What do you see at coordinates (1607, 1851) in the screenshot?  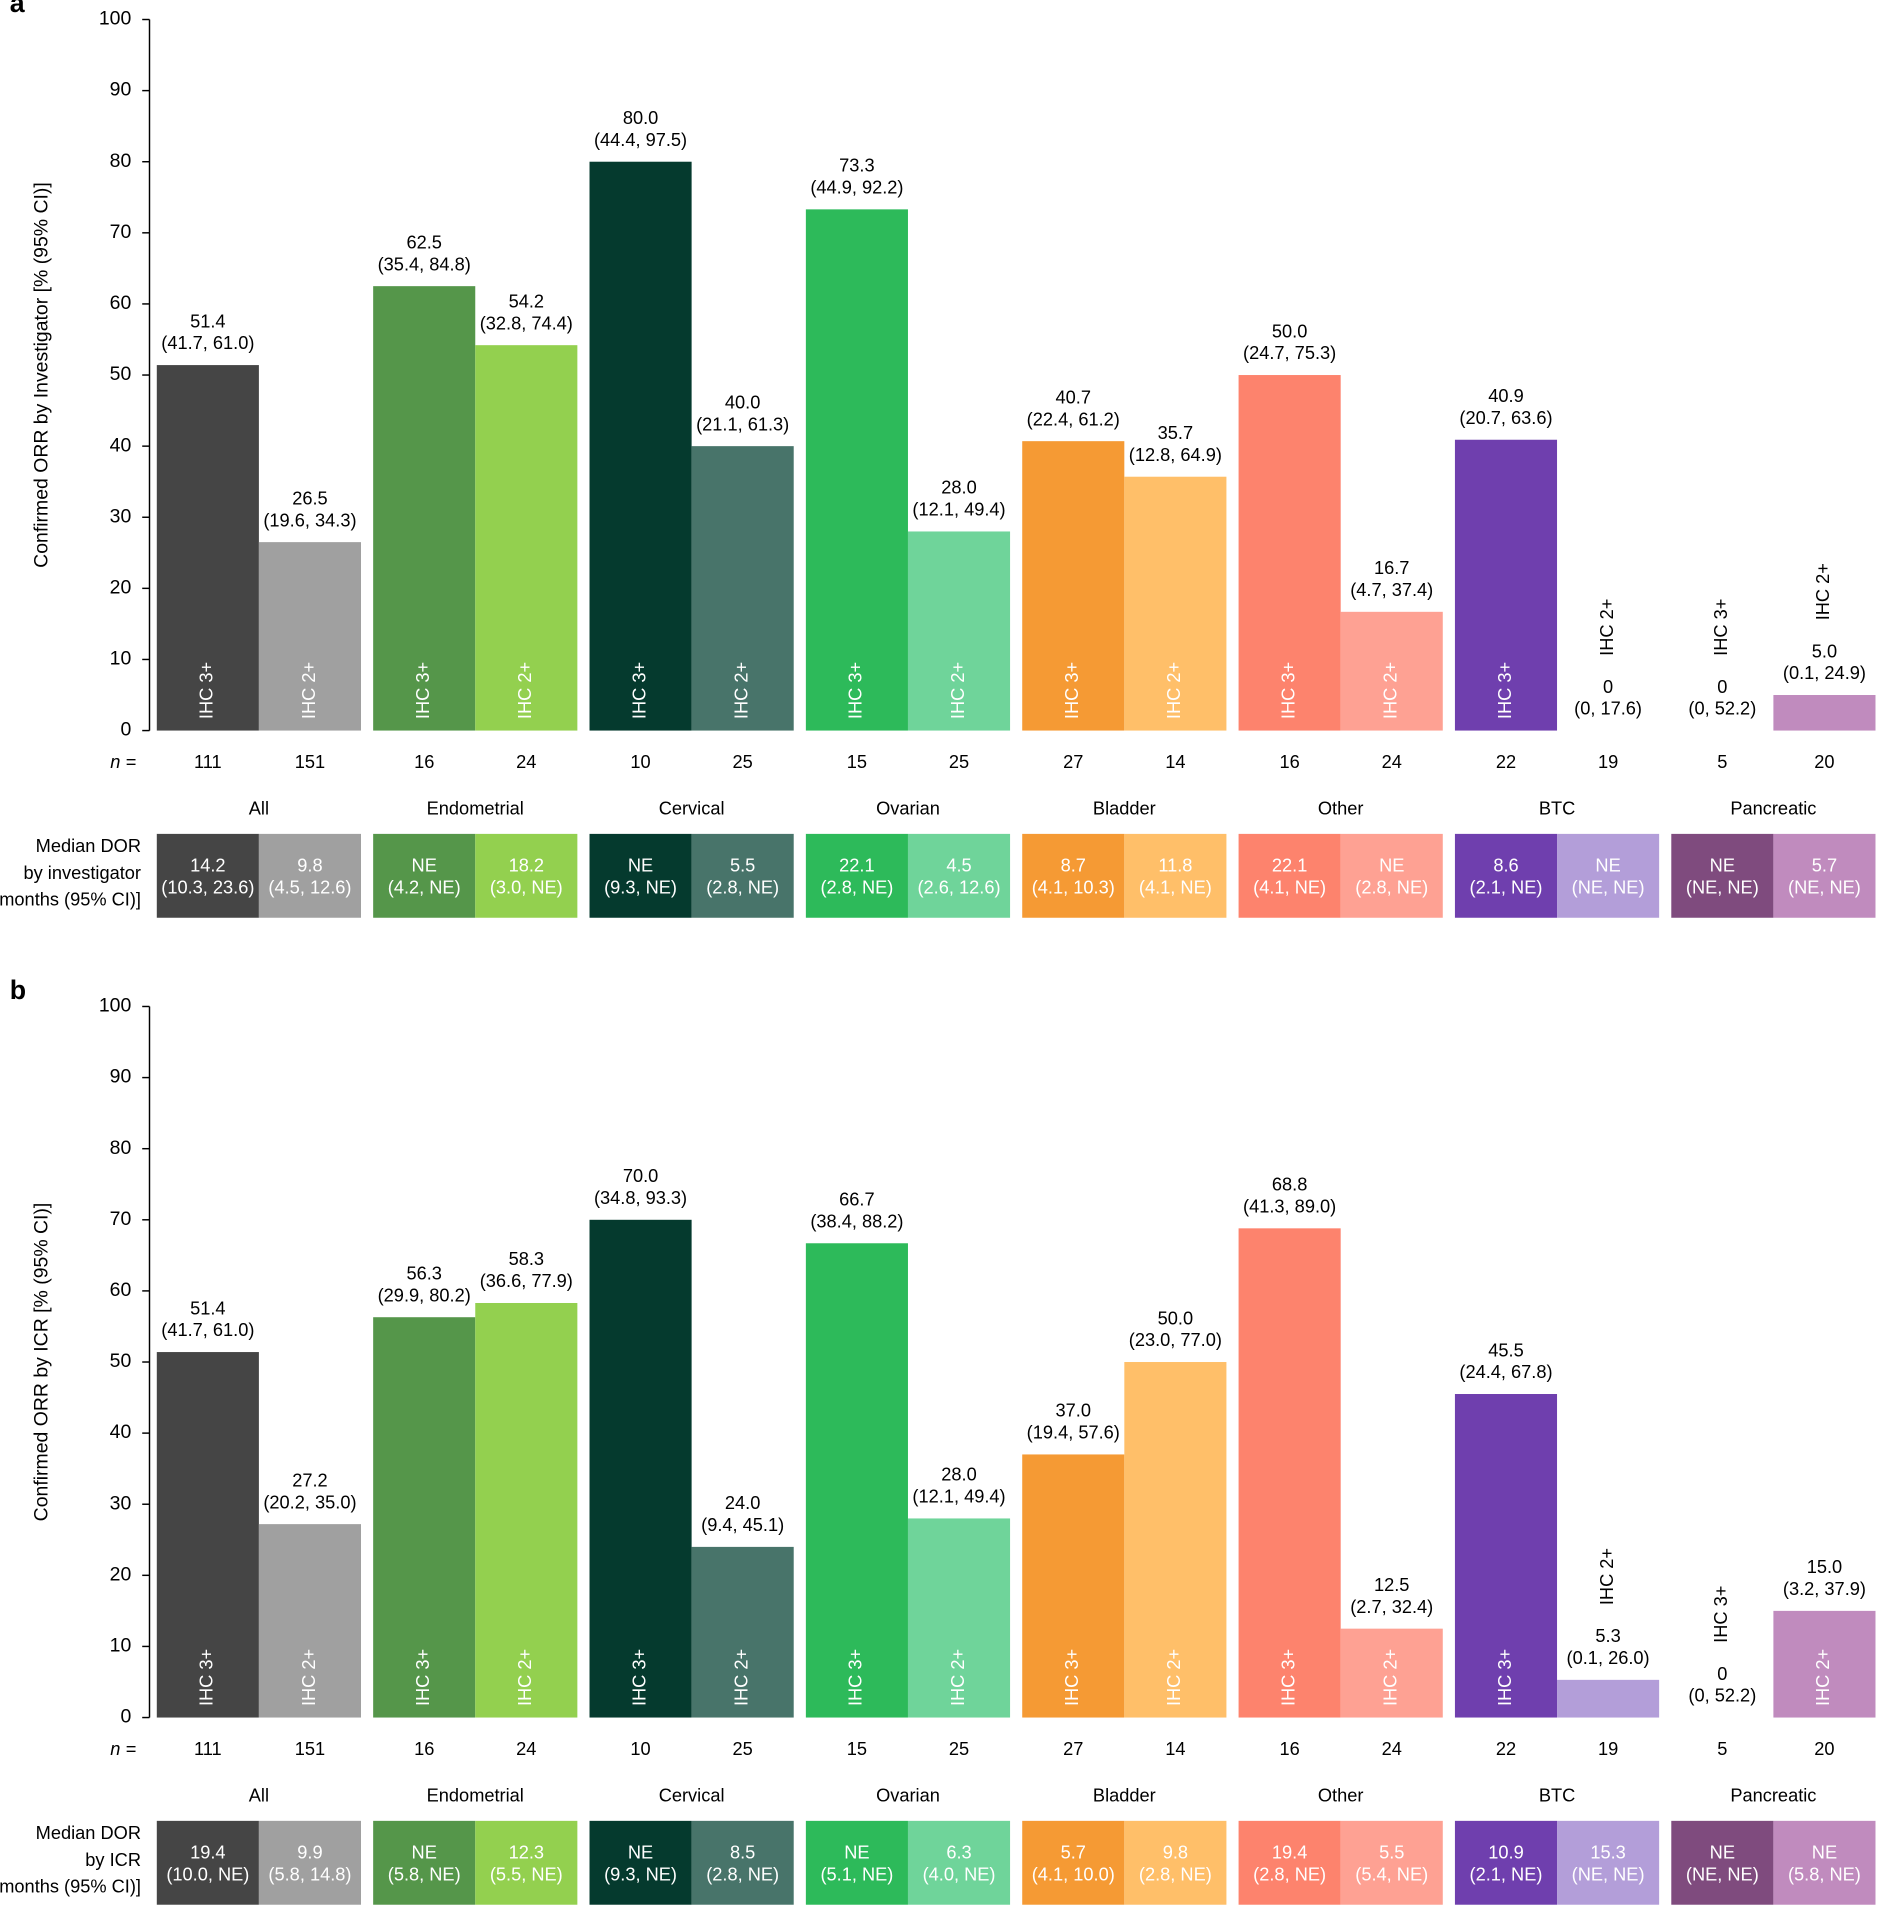 I see `dor-value: 15.3` at bounding box center [1607, 1851].